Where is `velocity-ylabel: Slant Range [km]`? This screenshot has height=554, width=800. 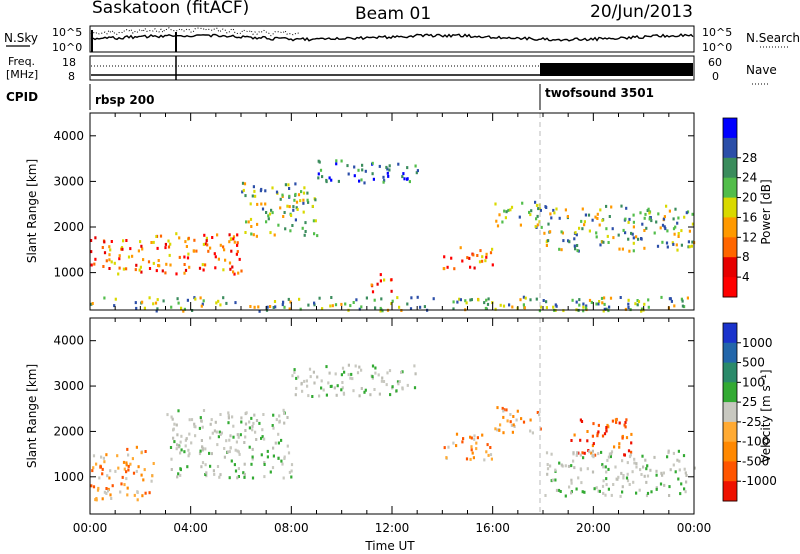 velocity-ylabel: Slant Range [km] is located at coordinates (32, 416).